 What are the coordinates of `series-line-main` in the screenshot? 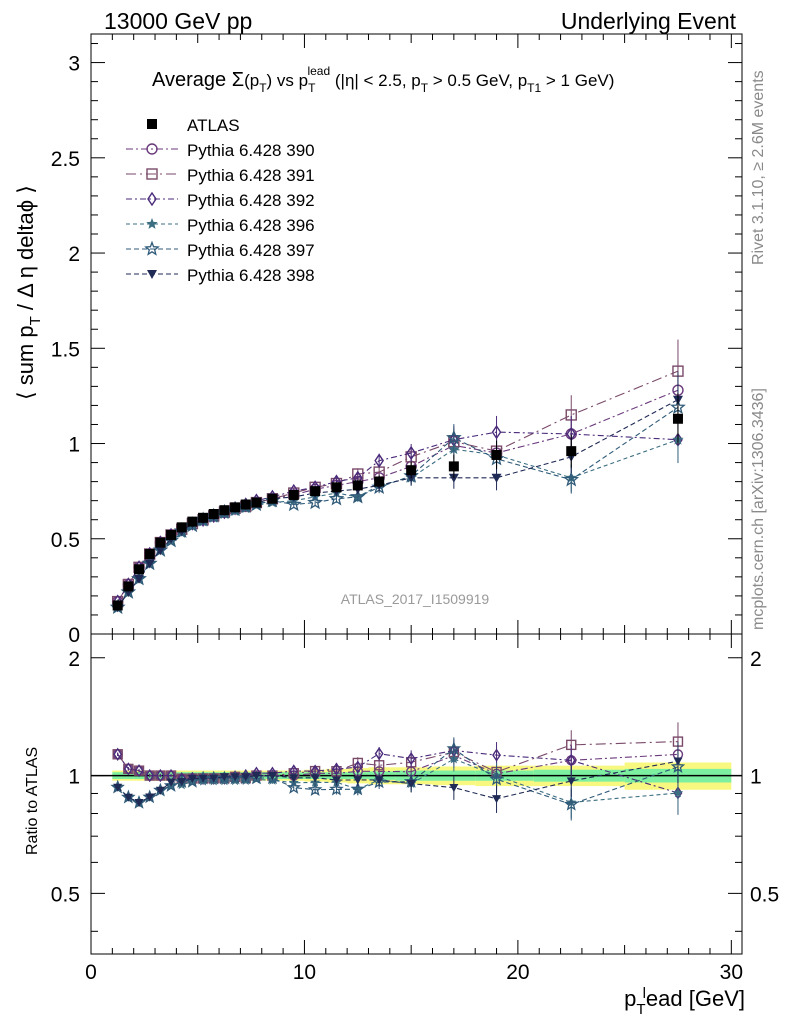 It's located at (398, 503).